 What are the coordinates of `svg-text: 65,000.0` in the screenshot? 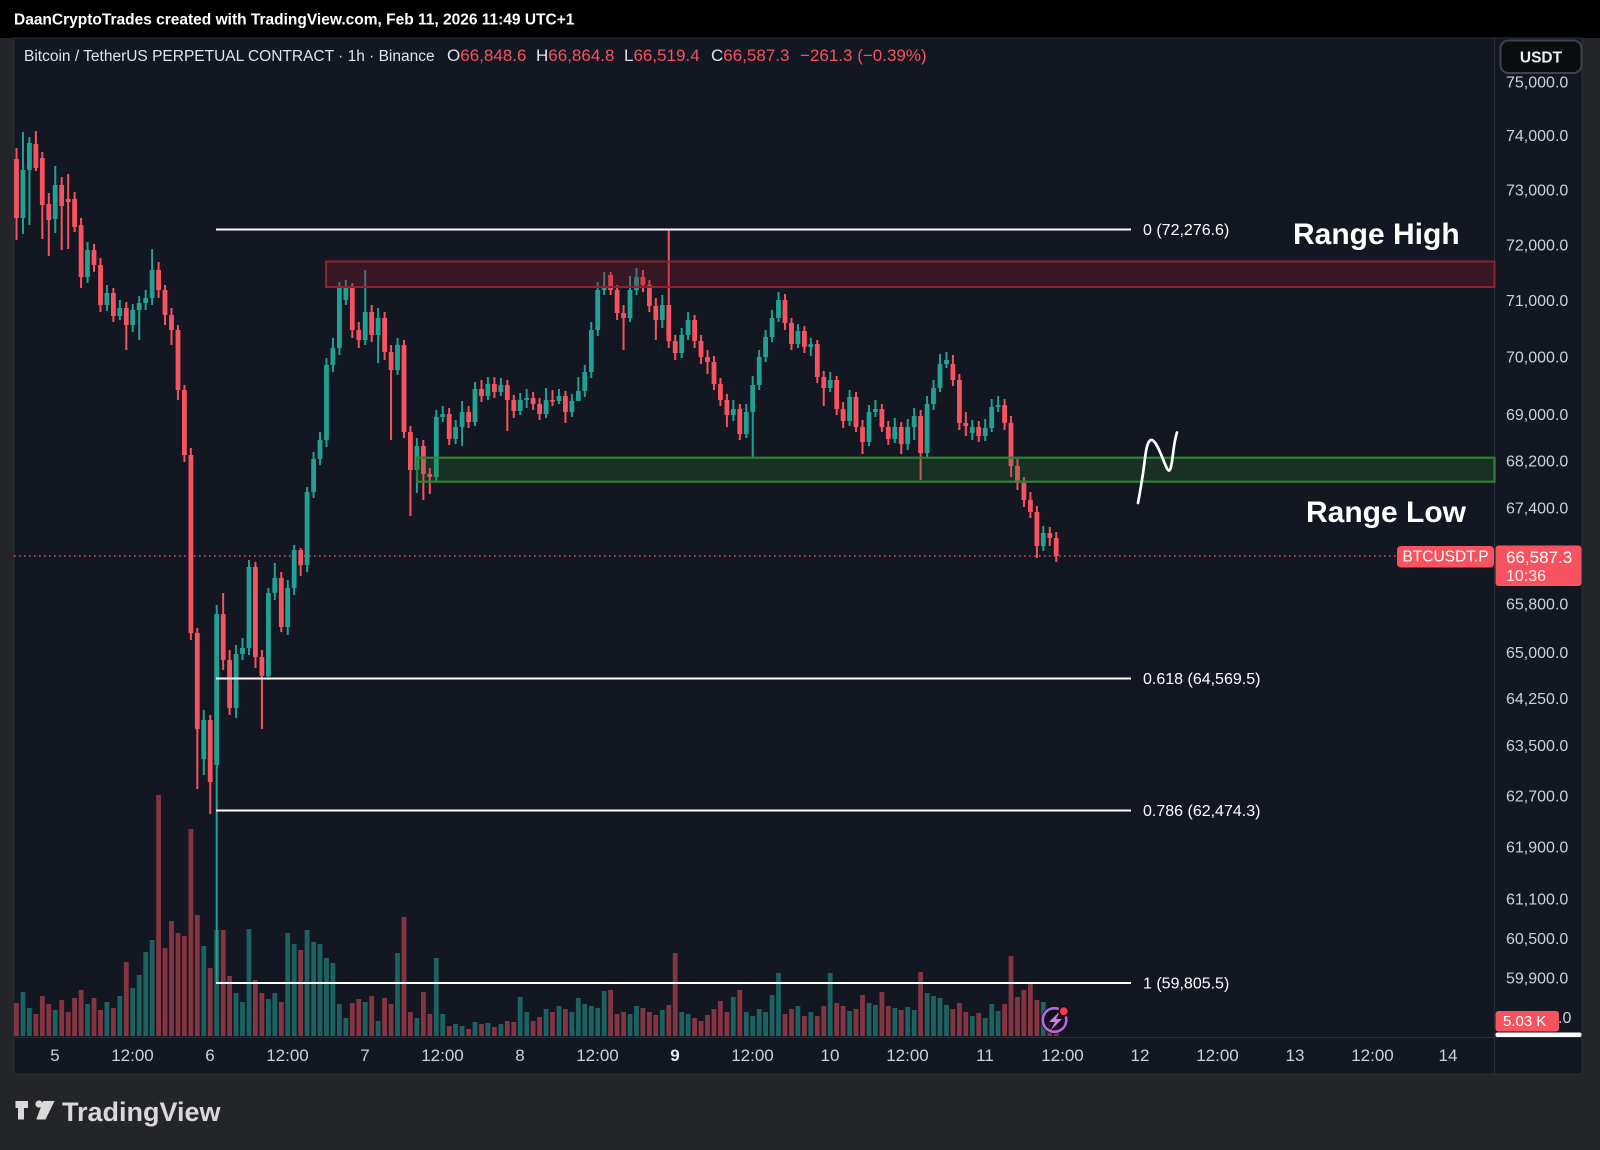 It's located at (1537, 653).